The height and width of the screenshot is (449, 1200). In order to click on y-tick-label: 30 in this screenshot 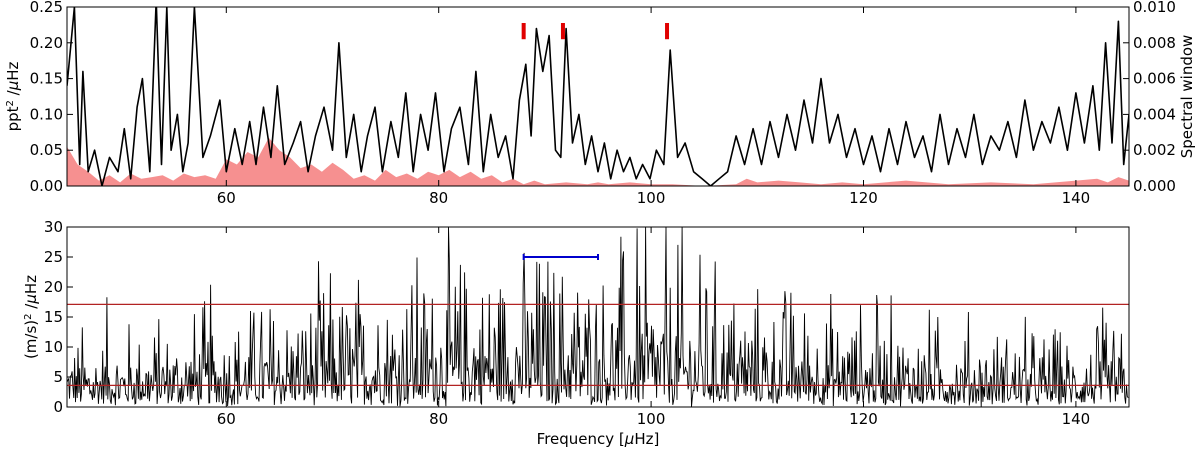, I will do `click(53, 227)`.